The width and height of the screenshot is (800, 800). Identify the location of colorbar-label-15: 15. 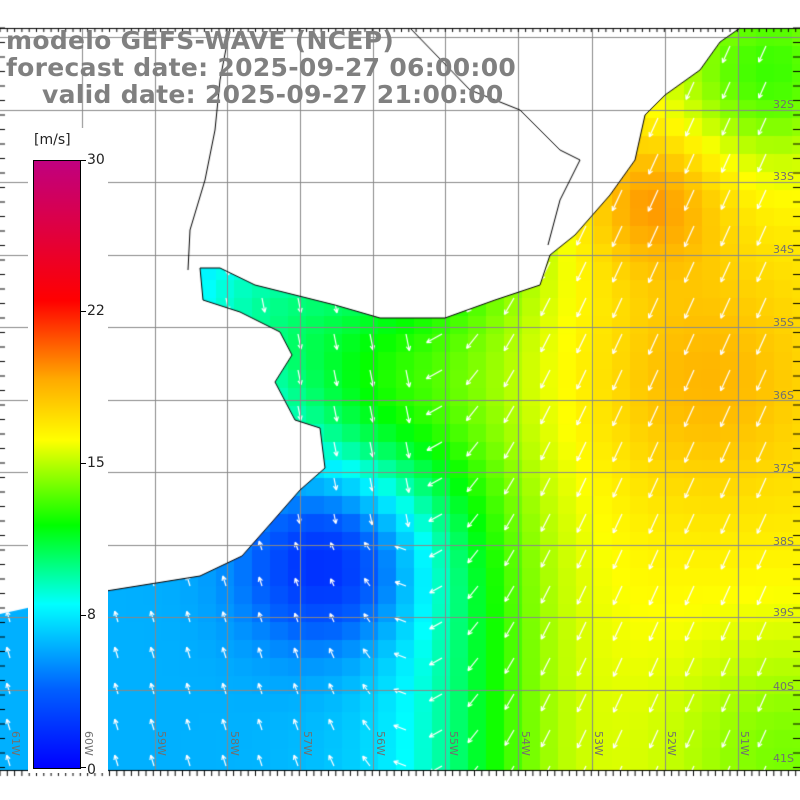
(96, 463).